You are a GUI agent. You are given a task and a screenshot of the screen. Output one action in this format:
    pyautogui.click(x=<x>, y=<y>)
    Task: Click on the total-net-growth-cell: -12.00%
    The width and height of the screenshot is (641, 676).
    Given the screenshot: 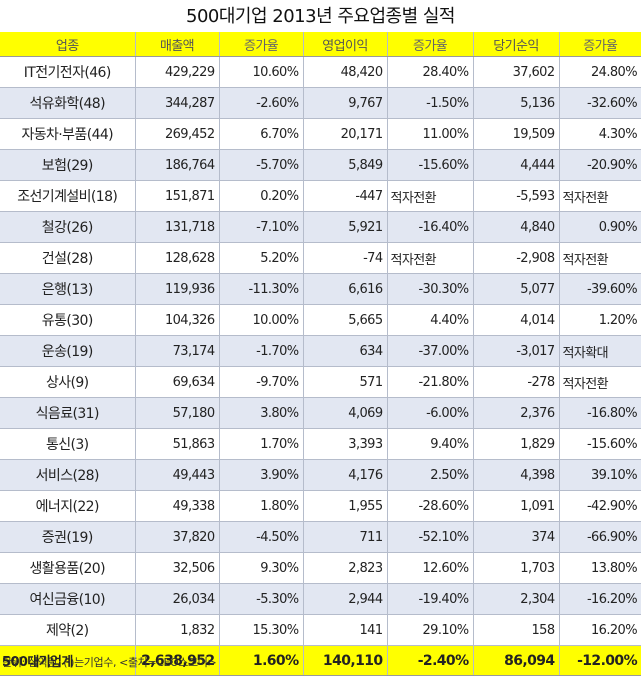 What is the action you would take?
    pyautogui.click(x=600, y=660)
    